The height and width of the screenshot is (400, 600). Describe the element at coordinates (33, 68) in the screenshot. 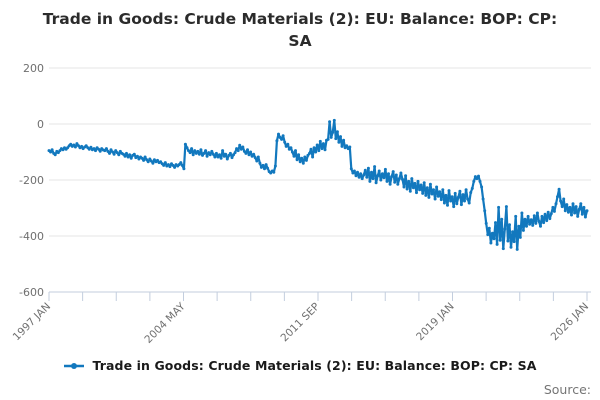

I see `svg-text: 200` at that location.